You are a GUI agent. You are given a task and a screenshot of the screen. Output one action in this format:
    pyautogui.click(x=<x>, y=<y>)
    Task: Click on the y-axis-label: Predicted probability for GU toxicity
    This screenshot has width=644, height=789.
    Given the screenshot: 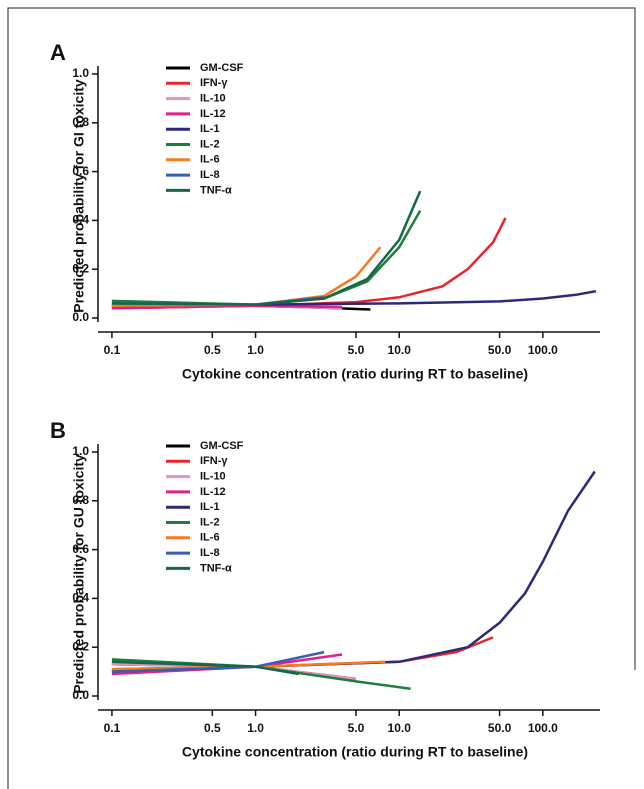 What is the action you would take?
    pyautogui.click(x=79, y=574)
    